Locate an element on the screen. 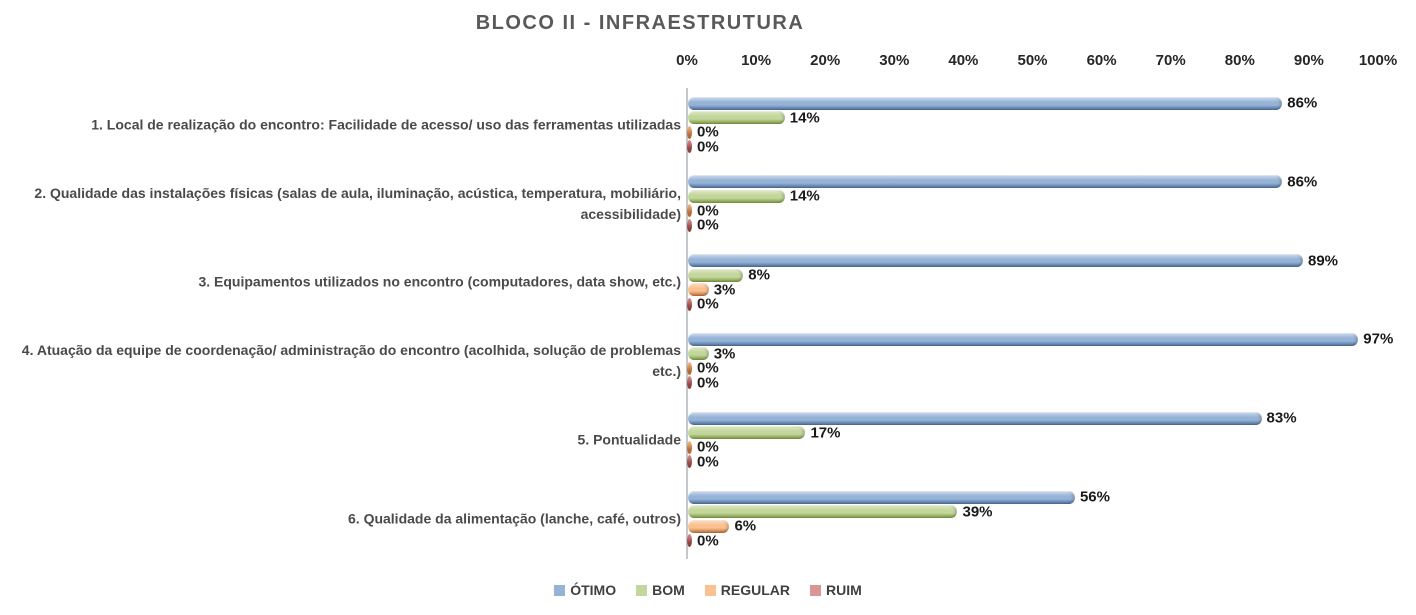 This screenshot has width=1416, height=615. value-axis-tick-label: 80% is located at coordinates (1239, 60).